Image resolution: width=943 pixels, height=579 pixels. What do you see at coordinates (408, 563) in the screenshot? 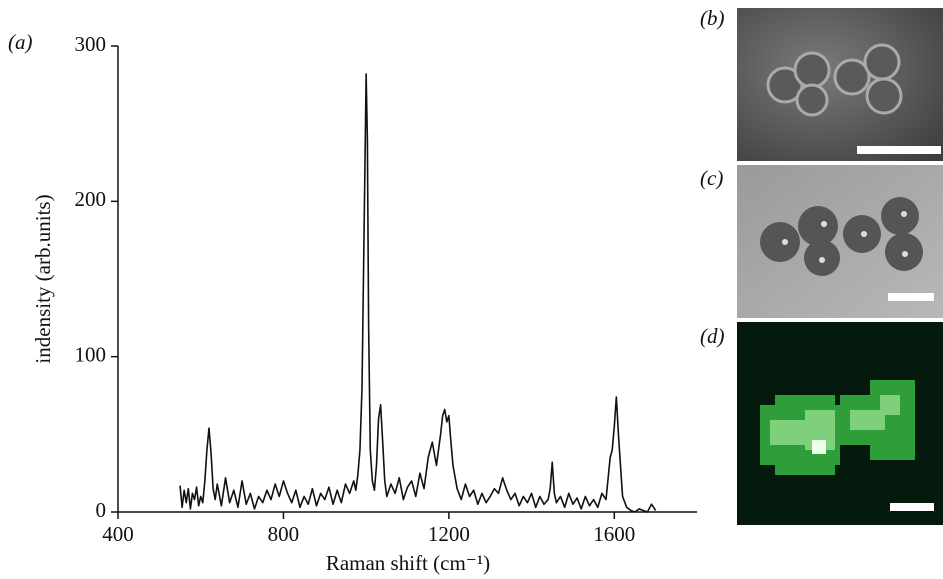
I see `x-axis-label: Raman shift (cm⁻¹)` at bounding box center [408, 563].